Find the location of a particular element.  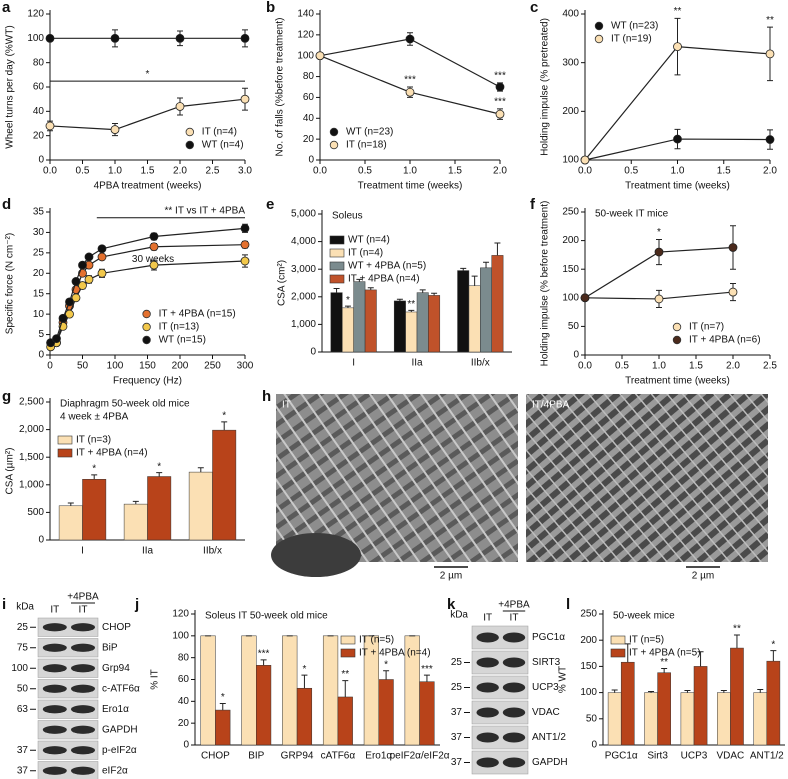

protein-label: UCP3 is located at coordinates (545, 687).